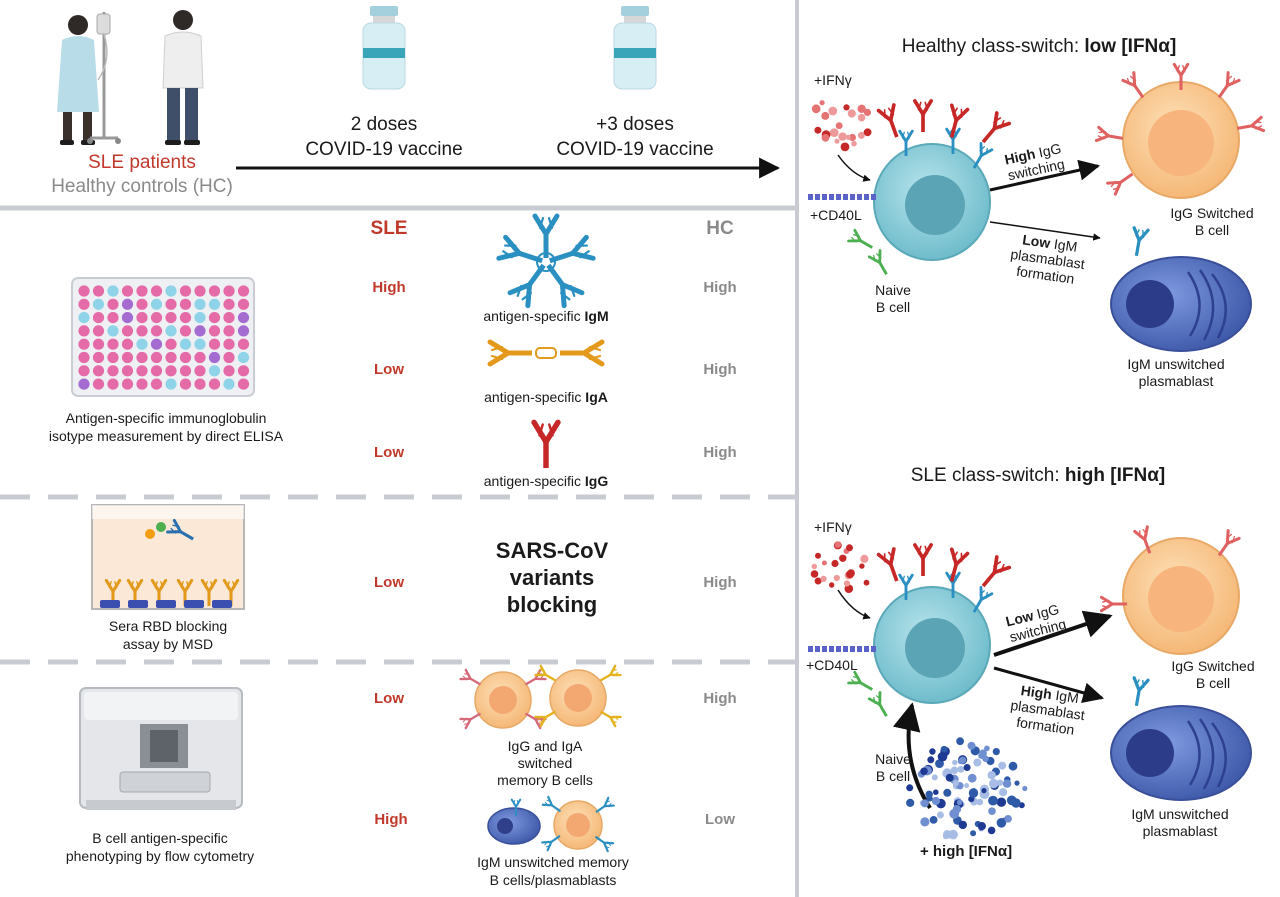 The height and width of the screenshot is (897, 1280). Describe the element at coordinates (160, 838) in the screenshot. I see `flow-caption-line1: B cell antigen-specific` at that location.